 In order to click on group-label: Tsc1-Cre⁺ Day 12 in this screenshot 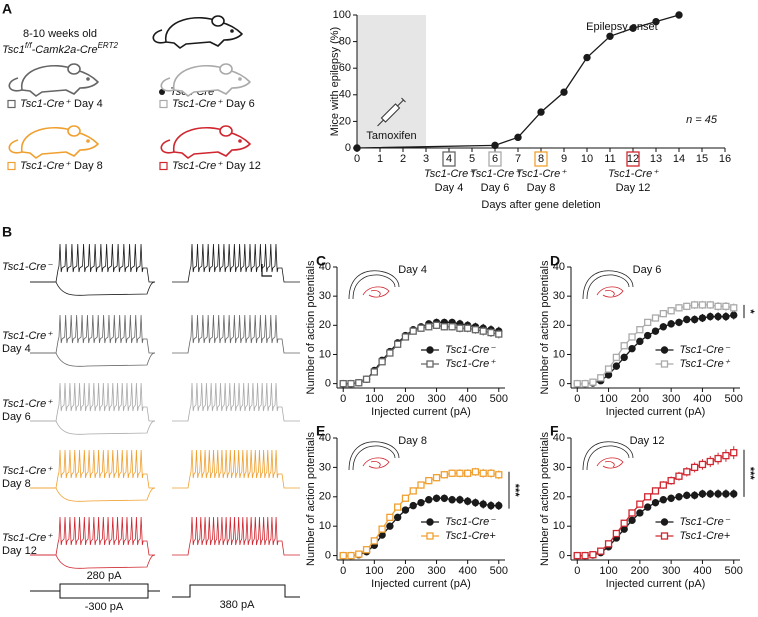, I will do `click(216, 166)`.